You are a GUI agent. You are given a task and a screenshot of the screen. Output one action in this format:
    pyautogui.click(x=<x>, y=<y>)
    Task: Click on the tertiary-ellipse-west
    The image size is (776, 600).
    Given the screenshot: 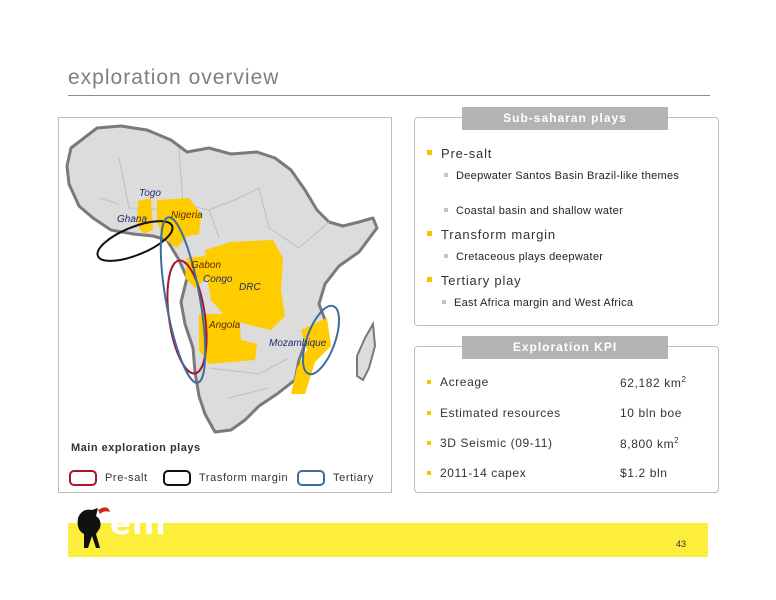 What is the action you would take?
    pyautogui.click(x=183, y=300)
    